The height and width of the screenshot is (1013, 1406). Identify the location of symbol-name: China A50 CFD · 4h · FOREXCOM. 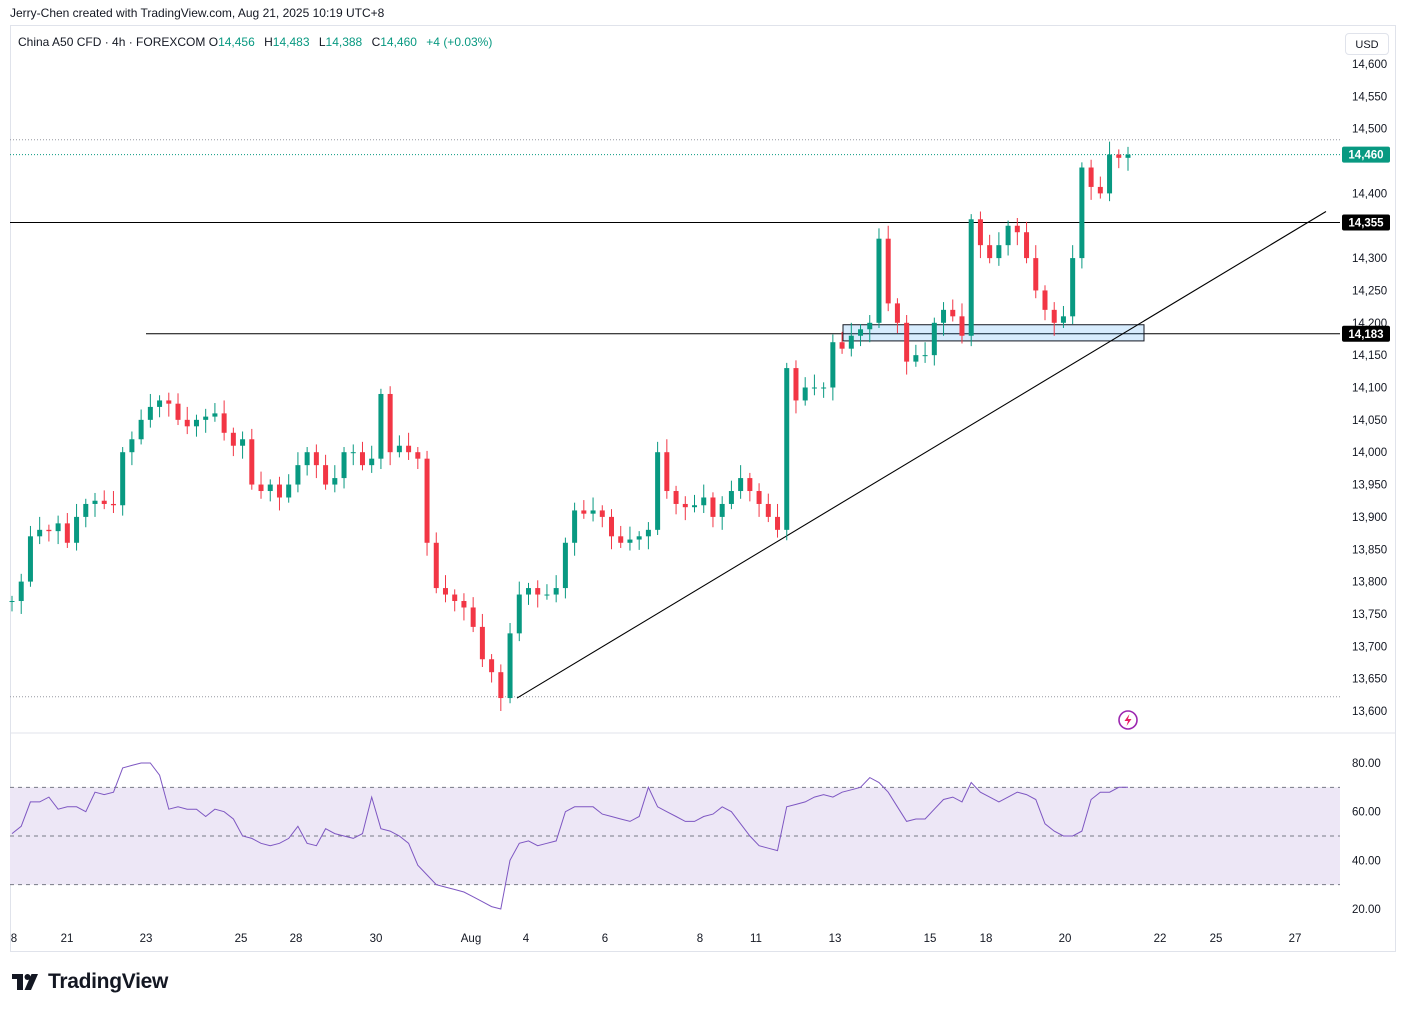
(112, 42).